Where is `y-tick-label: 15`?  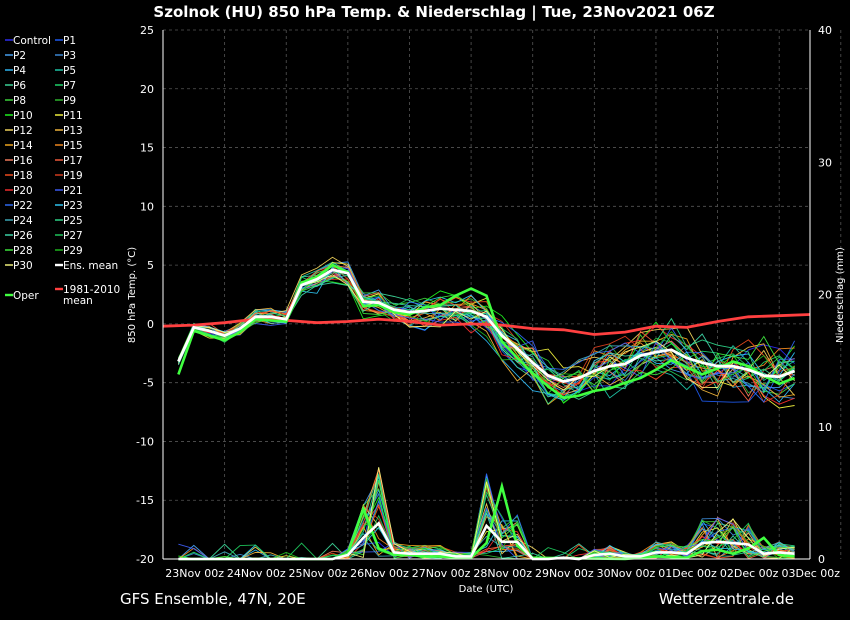
y-tick-label: 15 is located at coordinates (147, 148).